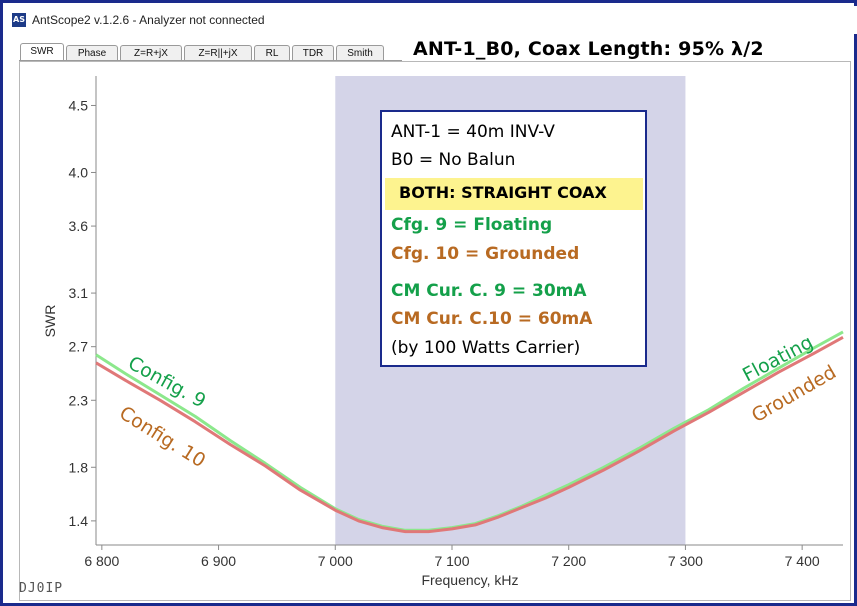 The image size is (857, 606). Describe the element at coordinates (486, 348) in the screenshot. I see `annotation-note: (by 100 Watts Carrier)` at that location.